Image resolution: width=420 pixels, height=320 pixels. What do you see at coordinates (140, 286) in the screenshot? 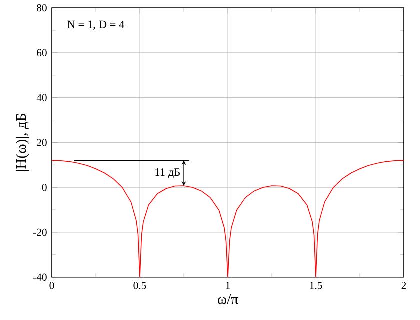
I see `x-tick-label: 0.5` at bounding box center [140, 286].